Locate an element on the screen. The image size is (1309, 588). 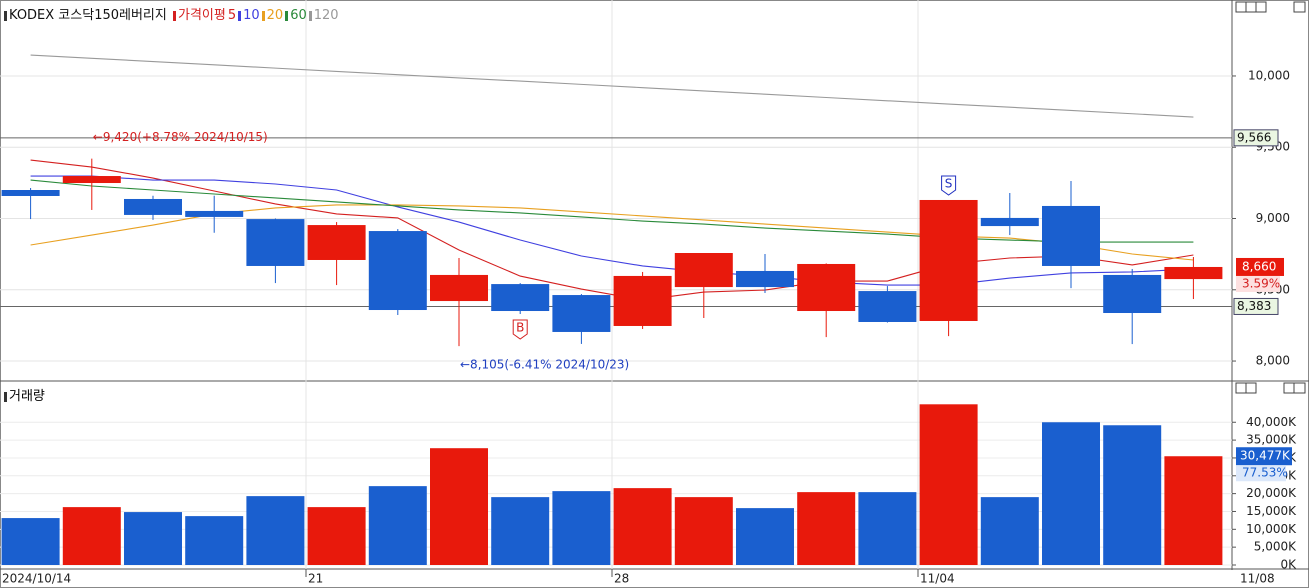
x-tick-label: 11/08 is located at coordinates (1257, 579).